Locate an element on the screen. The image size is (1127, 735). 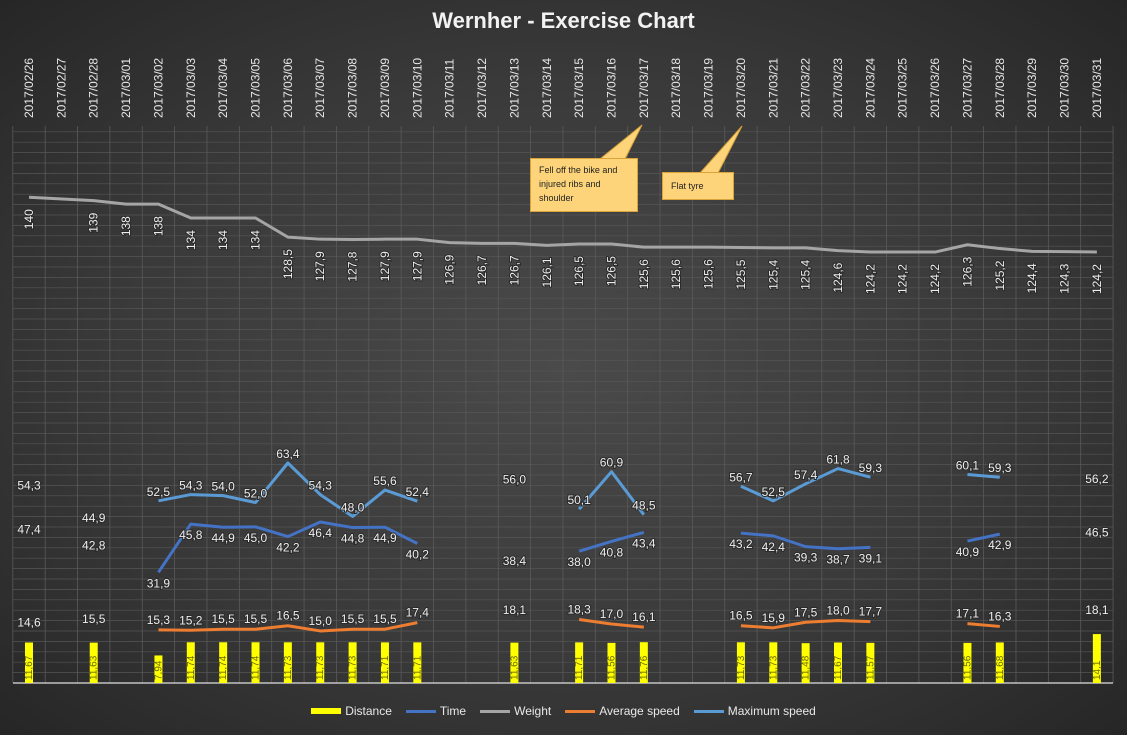
legend-label: Time is located at coordinates (453, 711).